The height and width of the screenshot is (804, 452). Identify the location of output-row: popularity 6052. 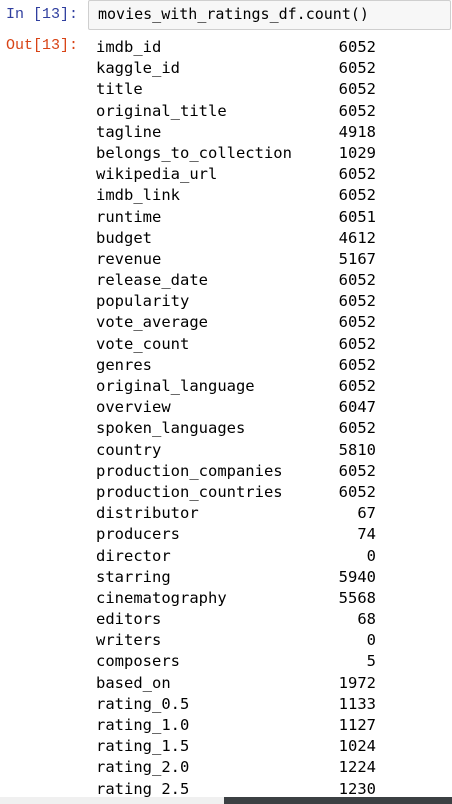
(246, 301).